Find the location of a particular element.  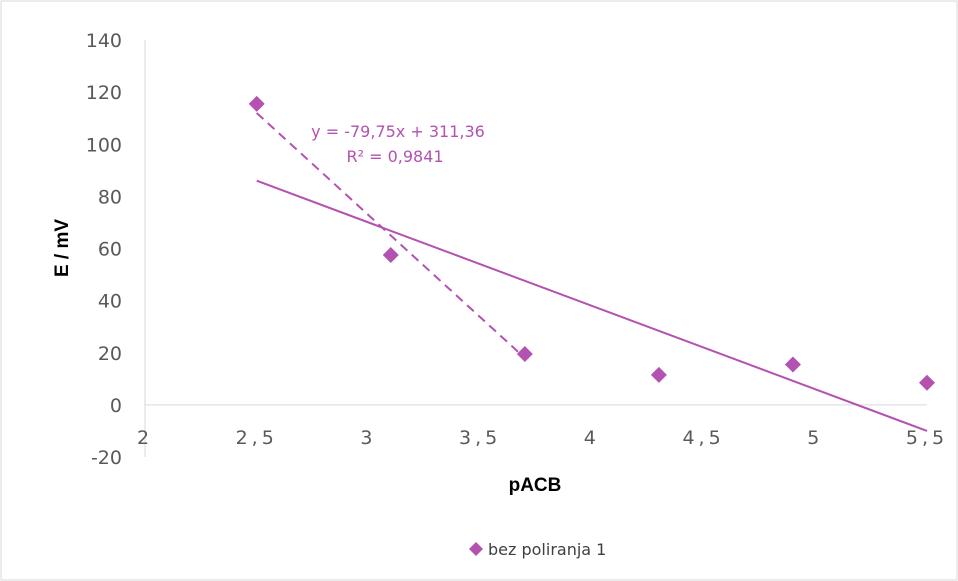

x-tick-label: 5 is located at coordinates (815, 438).